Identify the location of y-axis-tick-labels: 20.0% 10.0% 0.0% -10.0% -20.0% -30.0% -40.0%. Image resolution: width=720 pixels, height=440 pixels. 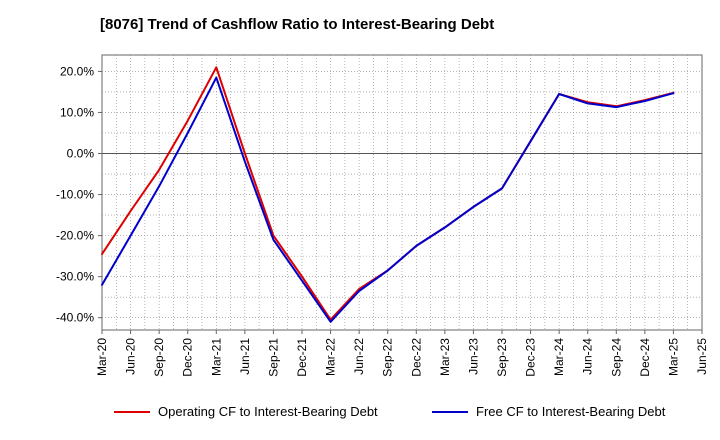
(79, 194).